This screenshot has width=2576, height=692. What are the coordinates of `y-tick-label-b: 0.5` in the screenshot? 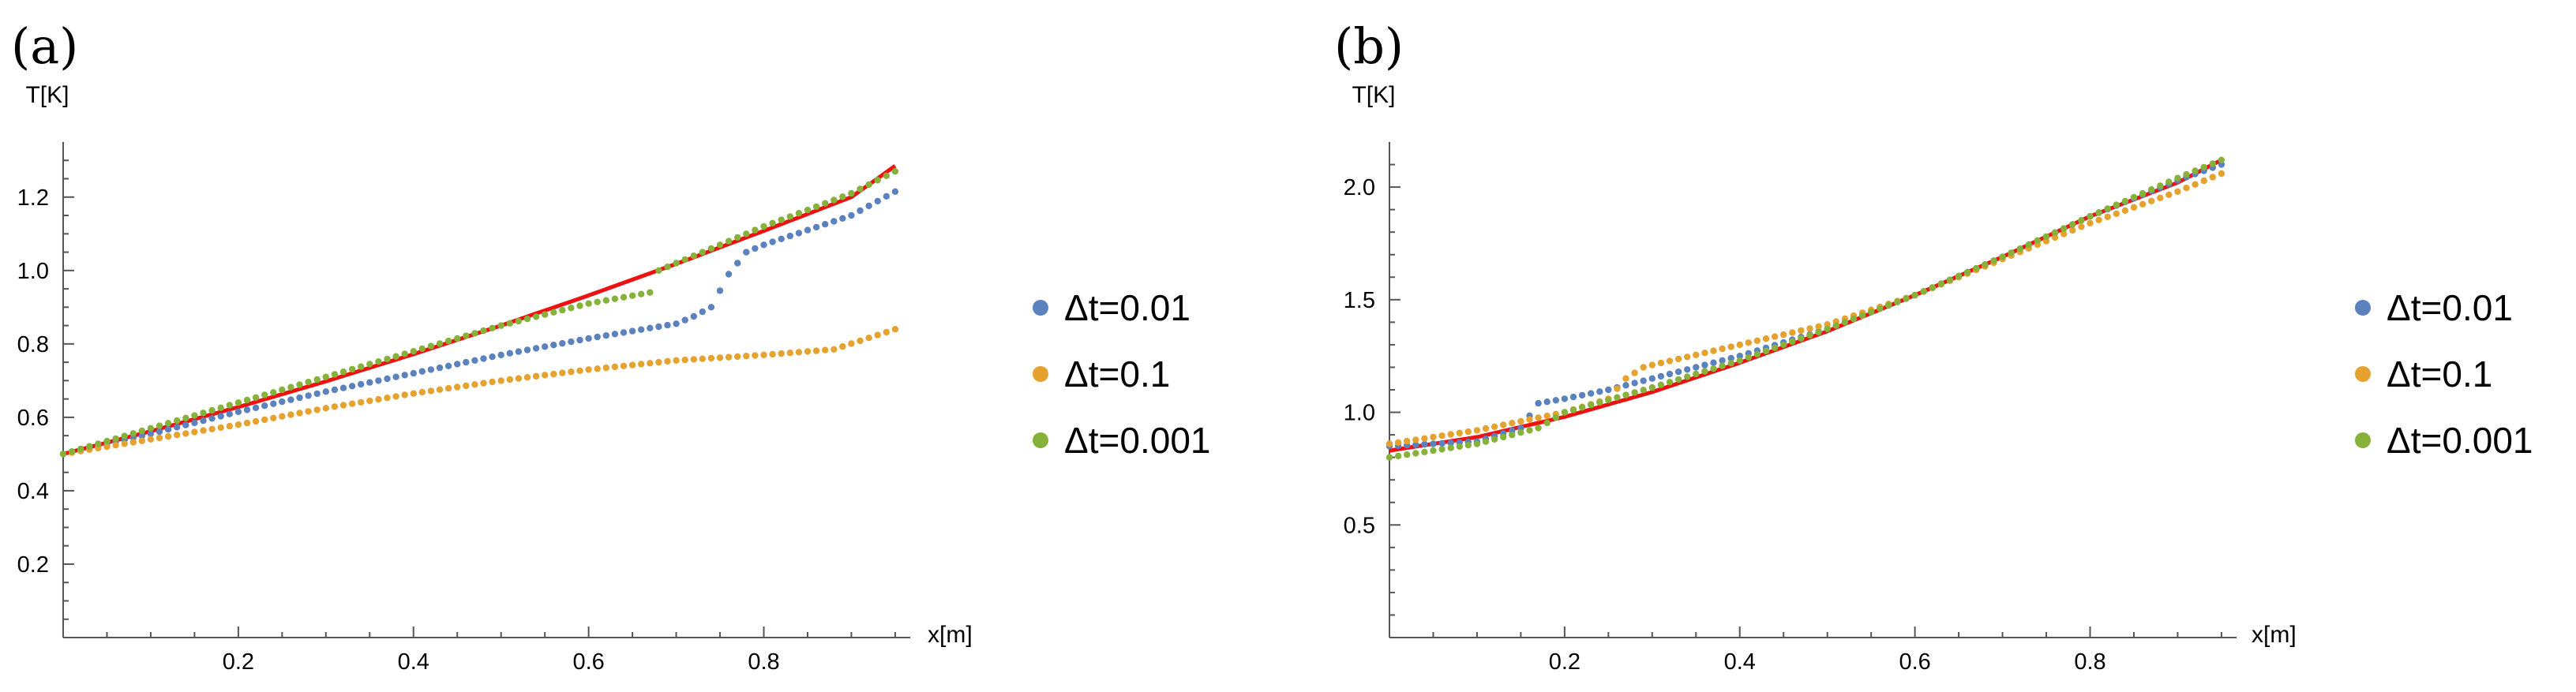 It's located at (1359, 525).